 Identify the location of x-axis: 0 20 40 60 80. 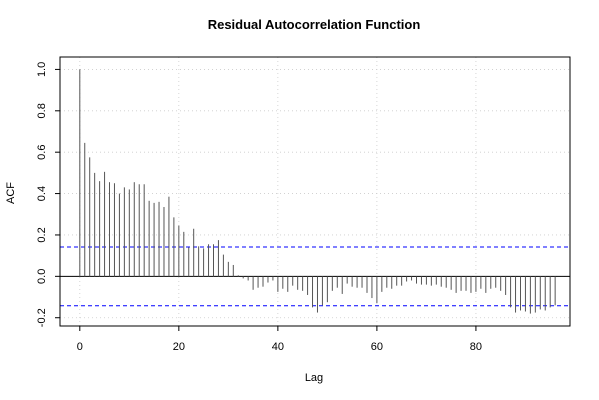
(279, 339).